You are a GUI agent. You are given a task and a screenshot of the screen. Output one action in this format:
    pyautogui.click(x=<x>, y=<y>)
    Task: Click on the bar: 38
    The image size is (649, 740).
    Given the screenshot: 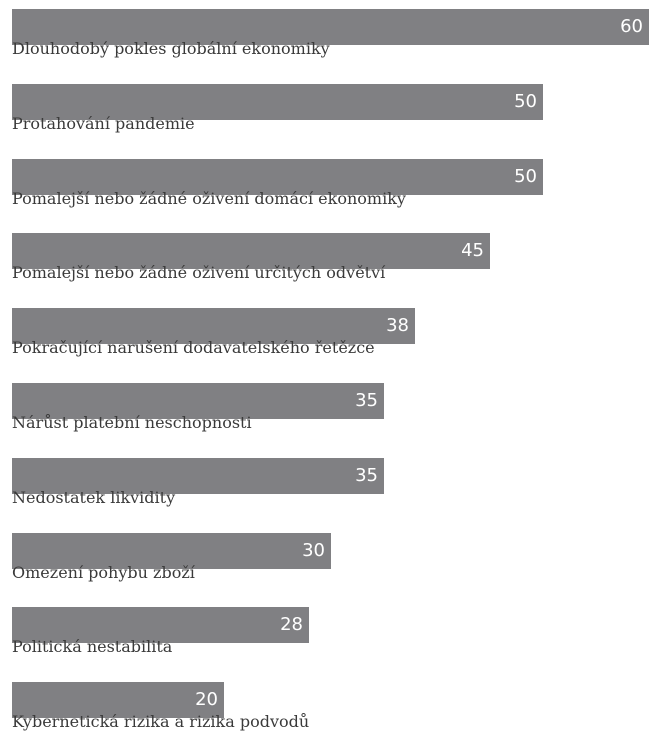 What is the action you would take?
    pyautogui.click(x=213, y=326)
    